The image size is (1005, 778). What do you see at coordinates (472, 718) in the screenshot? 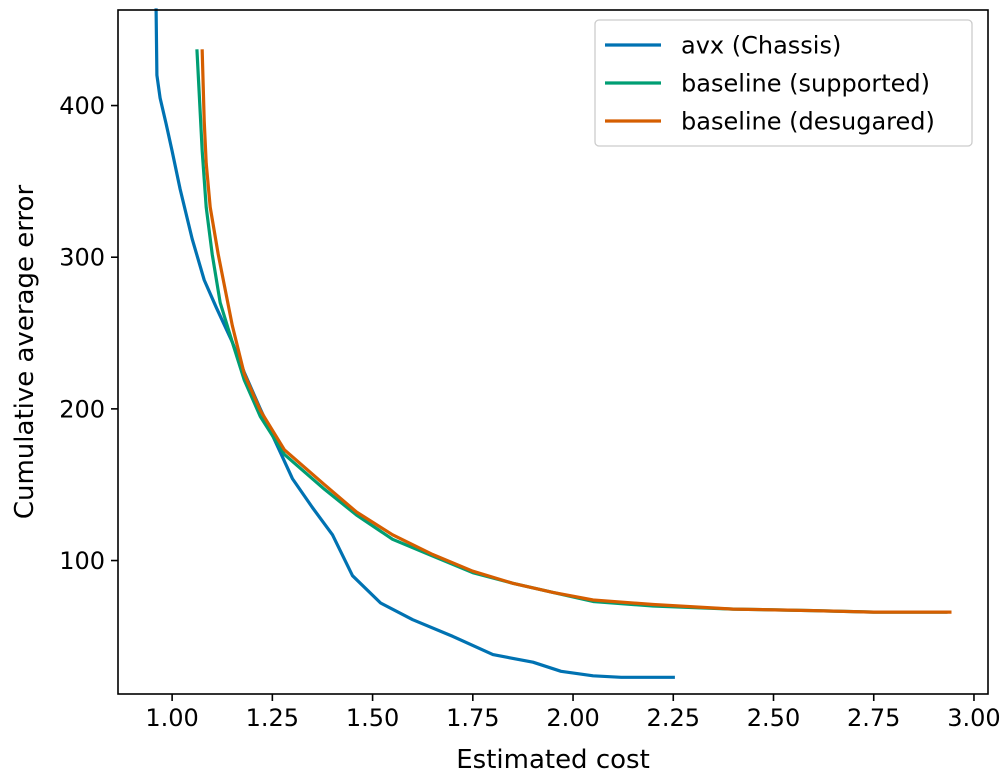
I see `x-tick-label: 1.75` at bounding box center [472, 718].